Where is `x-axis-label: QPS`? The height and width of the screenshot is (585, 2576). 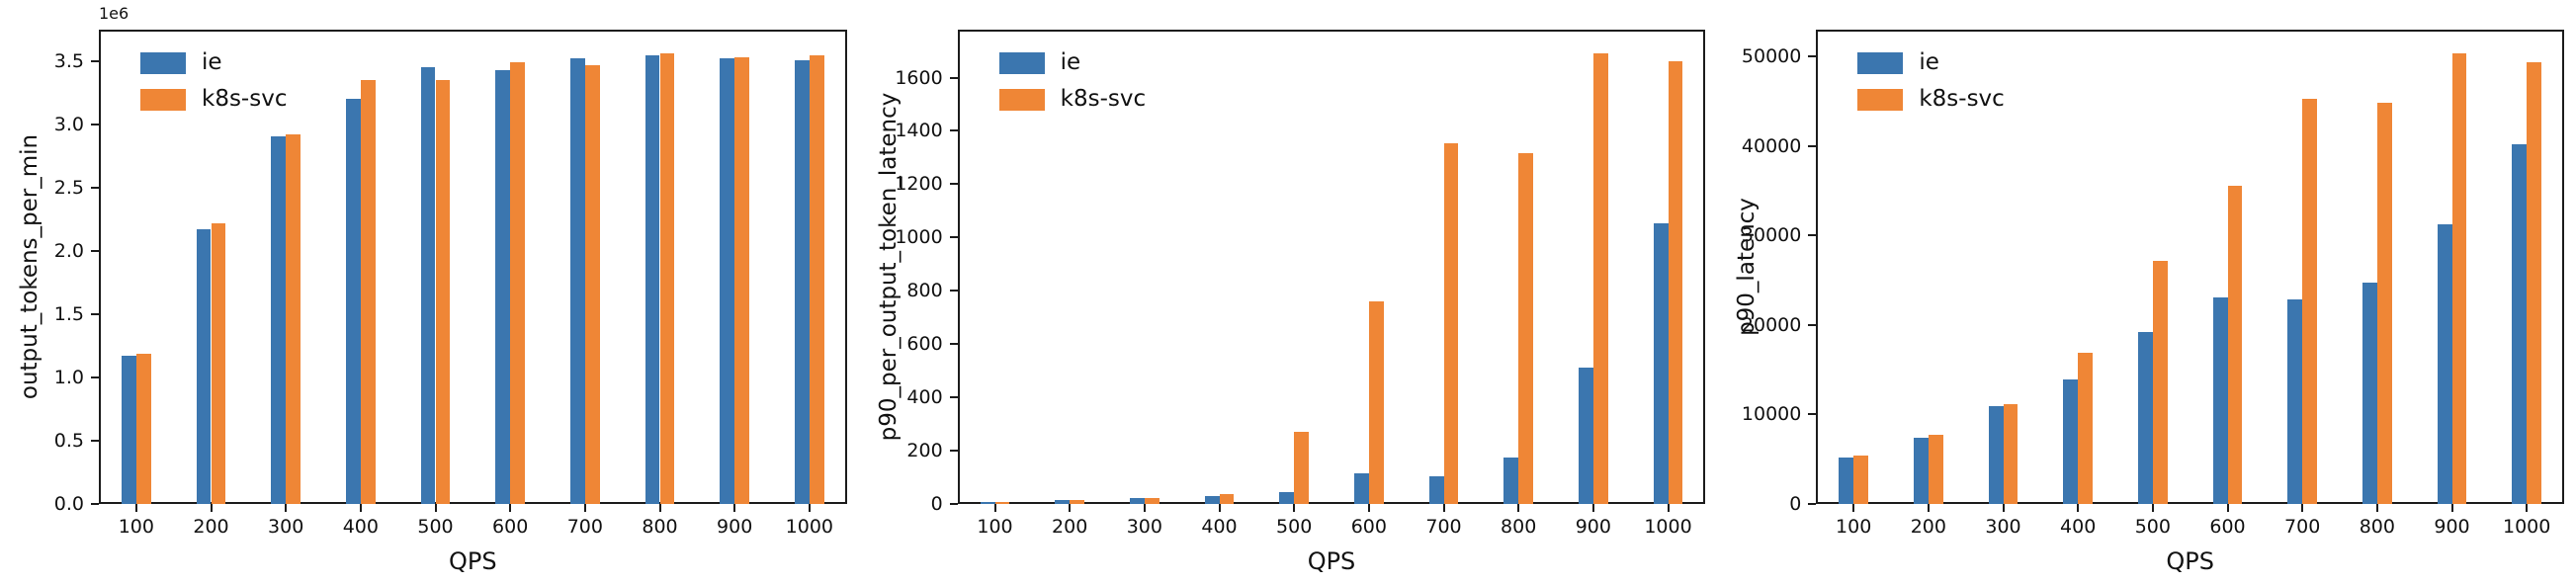
x-axis-label: QPS is located at coordinates (2190, 561).